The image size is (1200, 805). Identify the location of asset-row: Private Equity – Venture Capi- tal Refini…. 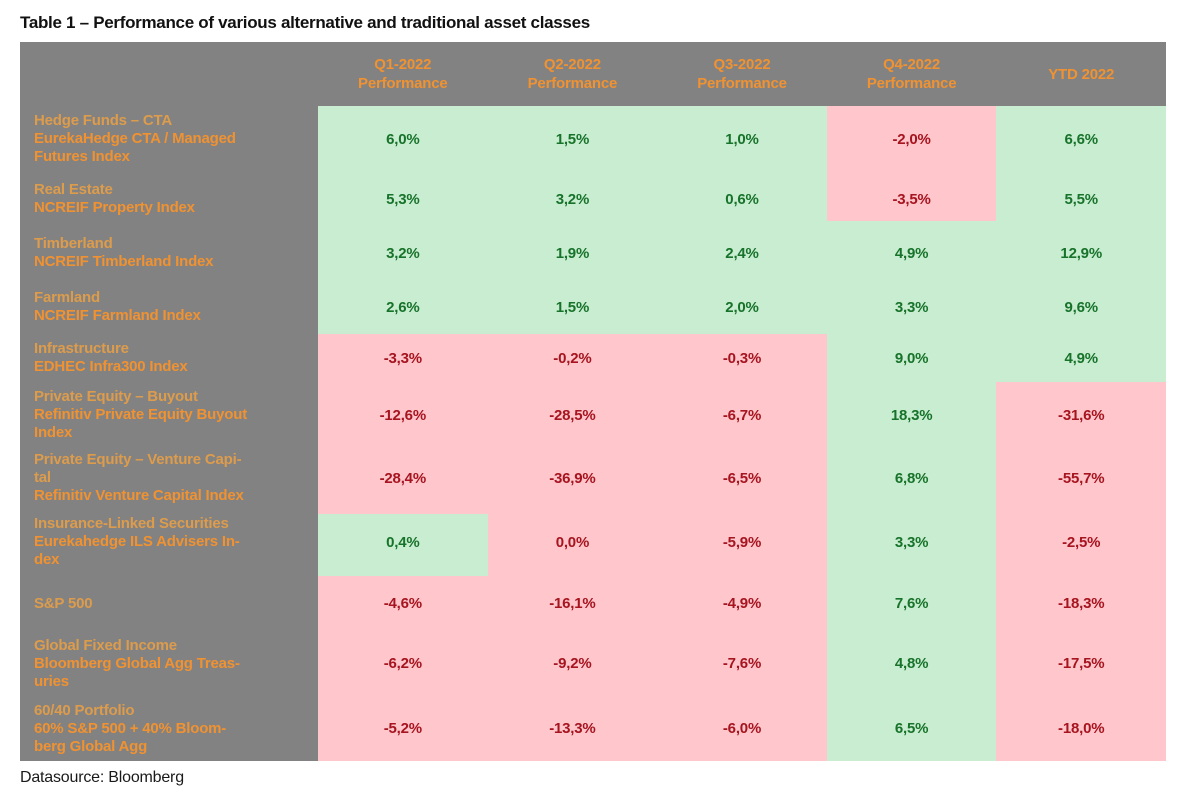
(593, 478).